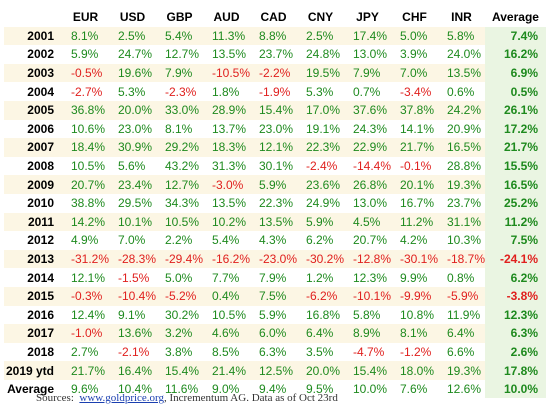 The height and width of the screenshot is (418, 550). What do you see at coordinates (367, 222) in the screenshot?
I see `value-cell: 4.5%` at bounding box center [367, 222].